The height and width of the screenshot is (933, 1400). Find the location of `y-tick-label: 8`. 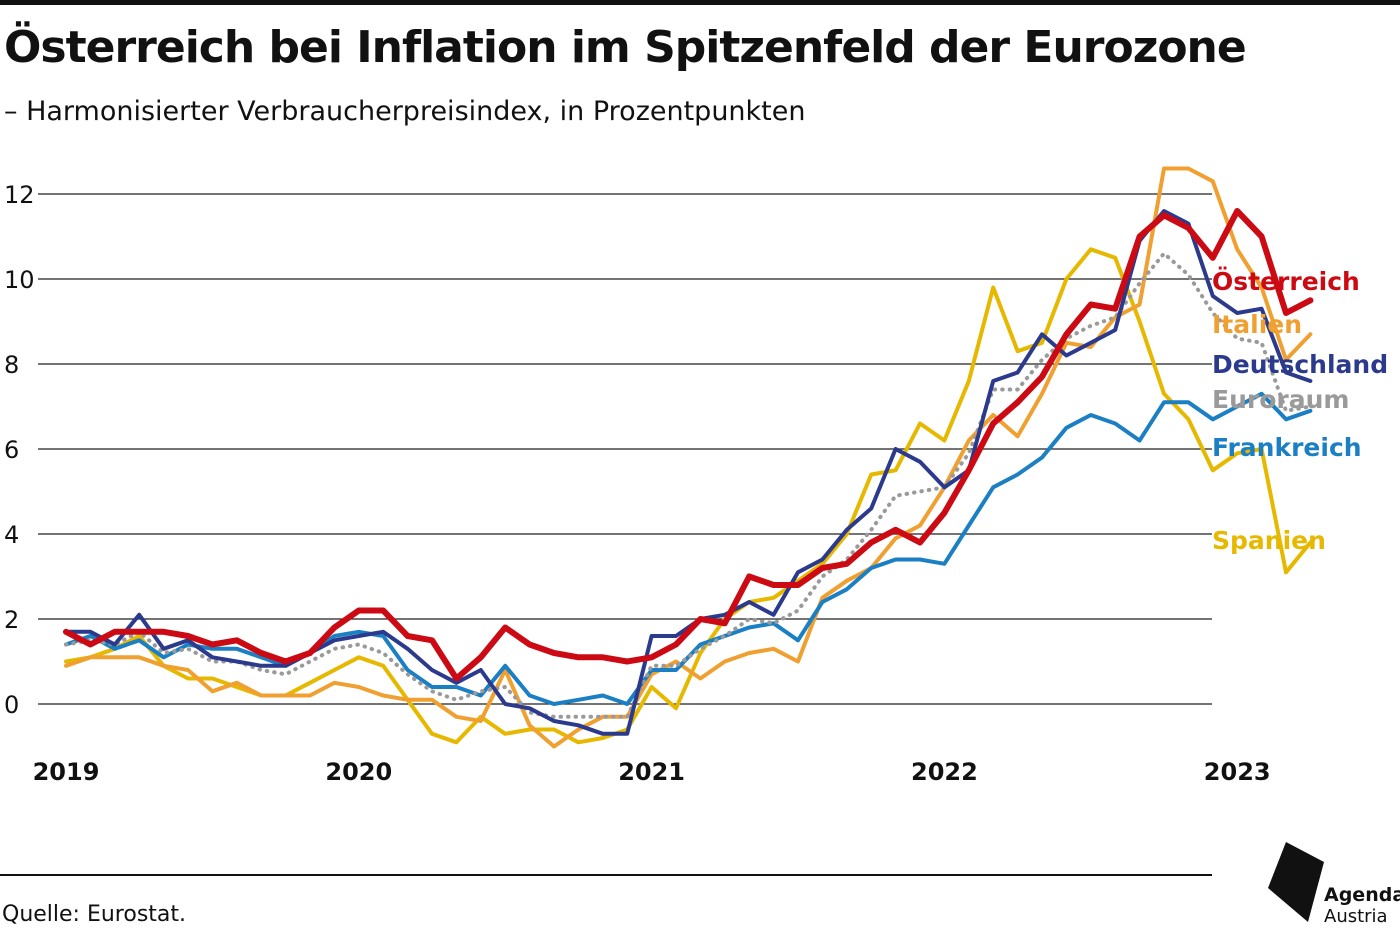

y-tick-label: 8 is located at coordinates (11, 365).